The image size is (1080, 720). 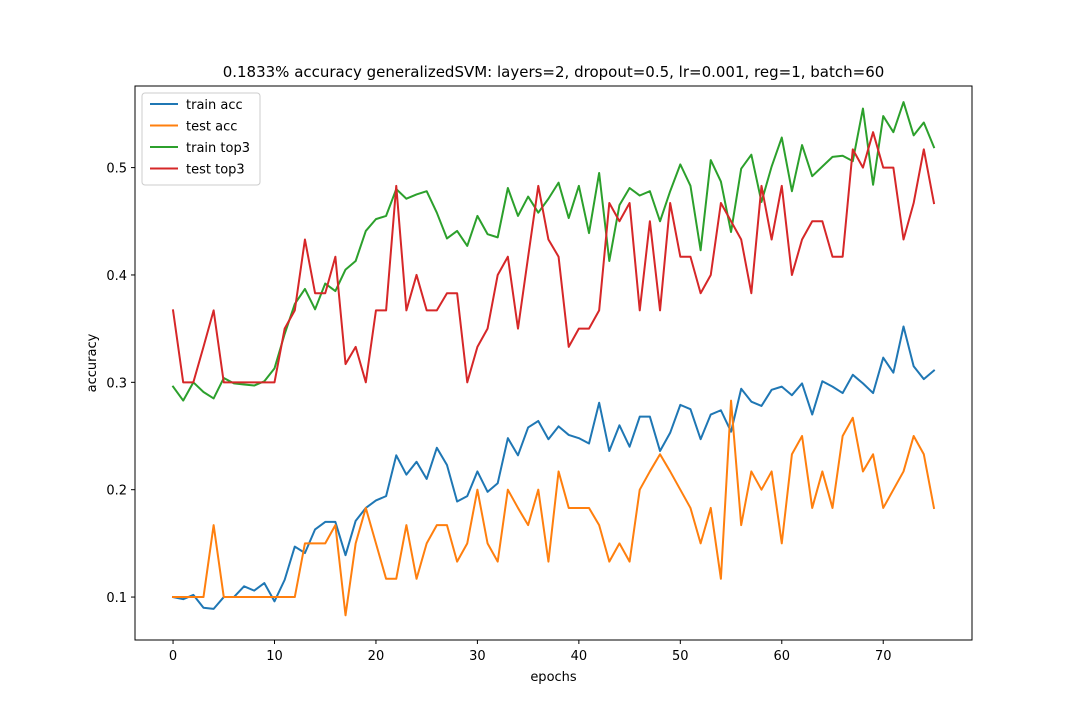 What do you see at coordinates (215, 170) in the screenshot?
I see `legend-label: test top3` at bounding box center [215, 170].